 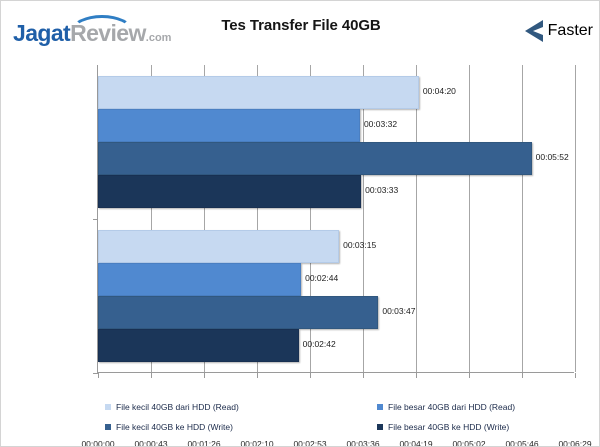 What do you see at coordinates (452, 407) in the screenshot?
I see `legend-label-1: File besar 40GB dari HDD (Read)` at bounding box center [452, 407].